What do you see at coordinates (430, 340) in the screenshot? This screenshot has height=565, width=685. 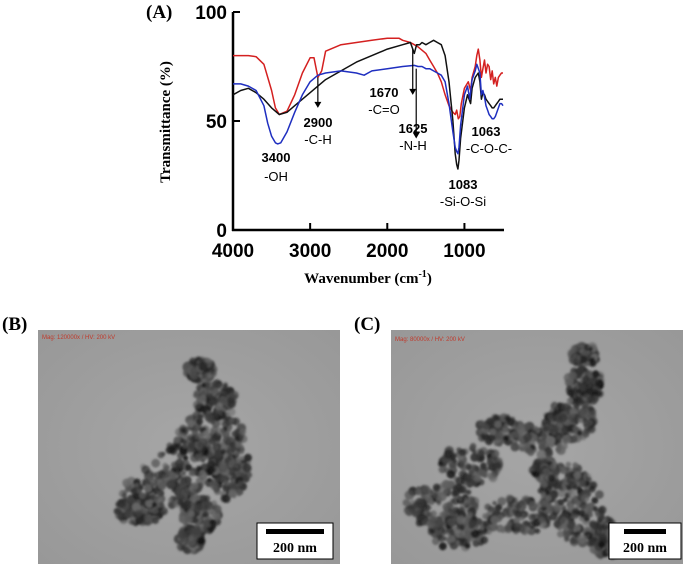 I see `tem-c-meta: Mag: 80000x / HV: 200 kV` at bounding box center [430, 340].